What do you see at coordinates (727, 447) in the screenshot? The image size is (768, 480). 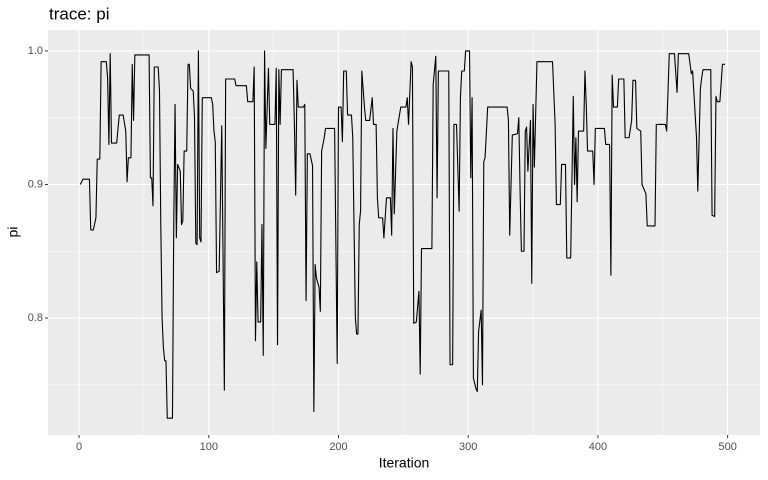 I see `x-tick-label: 500` at bounding box center [727, 447].